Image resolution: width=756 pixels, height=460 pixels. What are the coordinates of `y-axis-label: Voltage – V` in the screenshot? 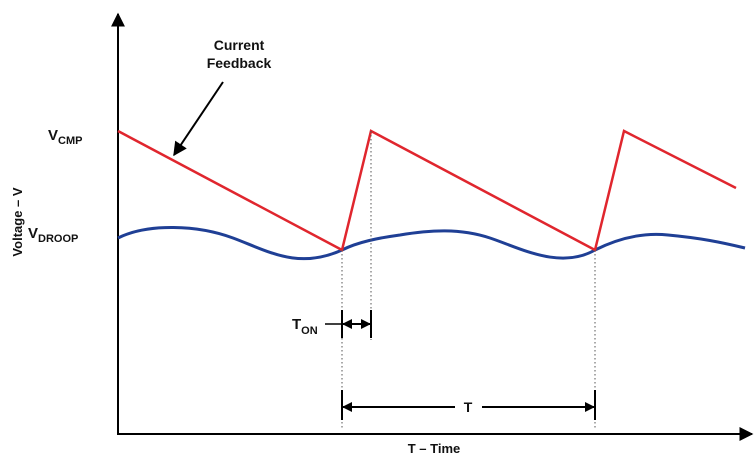 It's located at (17, 221).